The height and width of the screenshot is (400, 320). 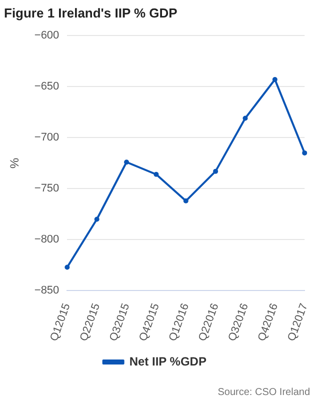 I want to click on y-tick-label: −800, so click(x=47, y=240).